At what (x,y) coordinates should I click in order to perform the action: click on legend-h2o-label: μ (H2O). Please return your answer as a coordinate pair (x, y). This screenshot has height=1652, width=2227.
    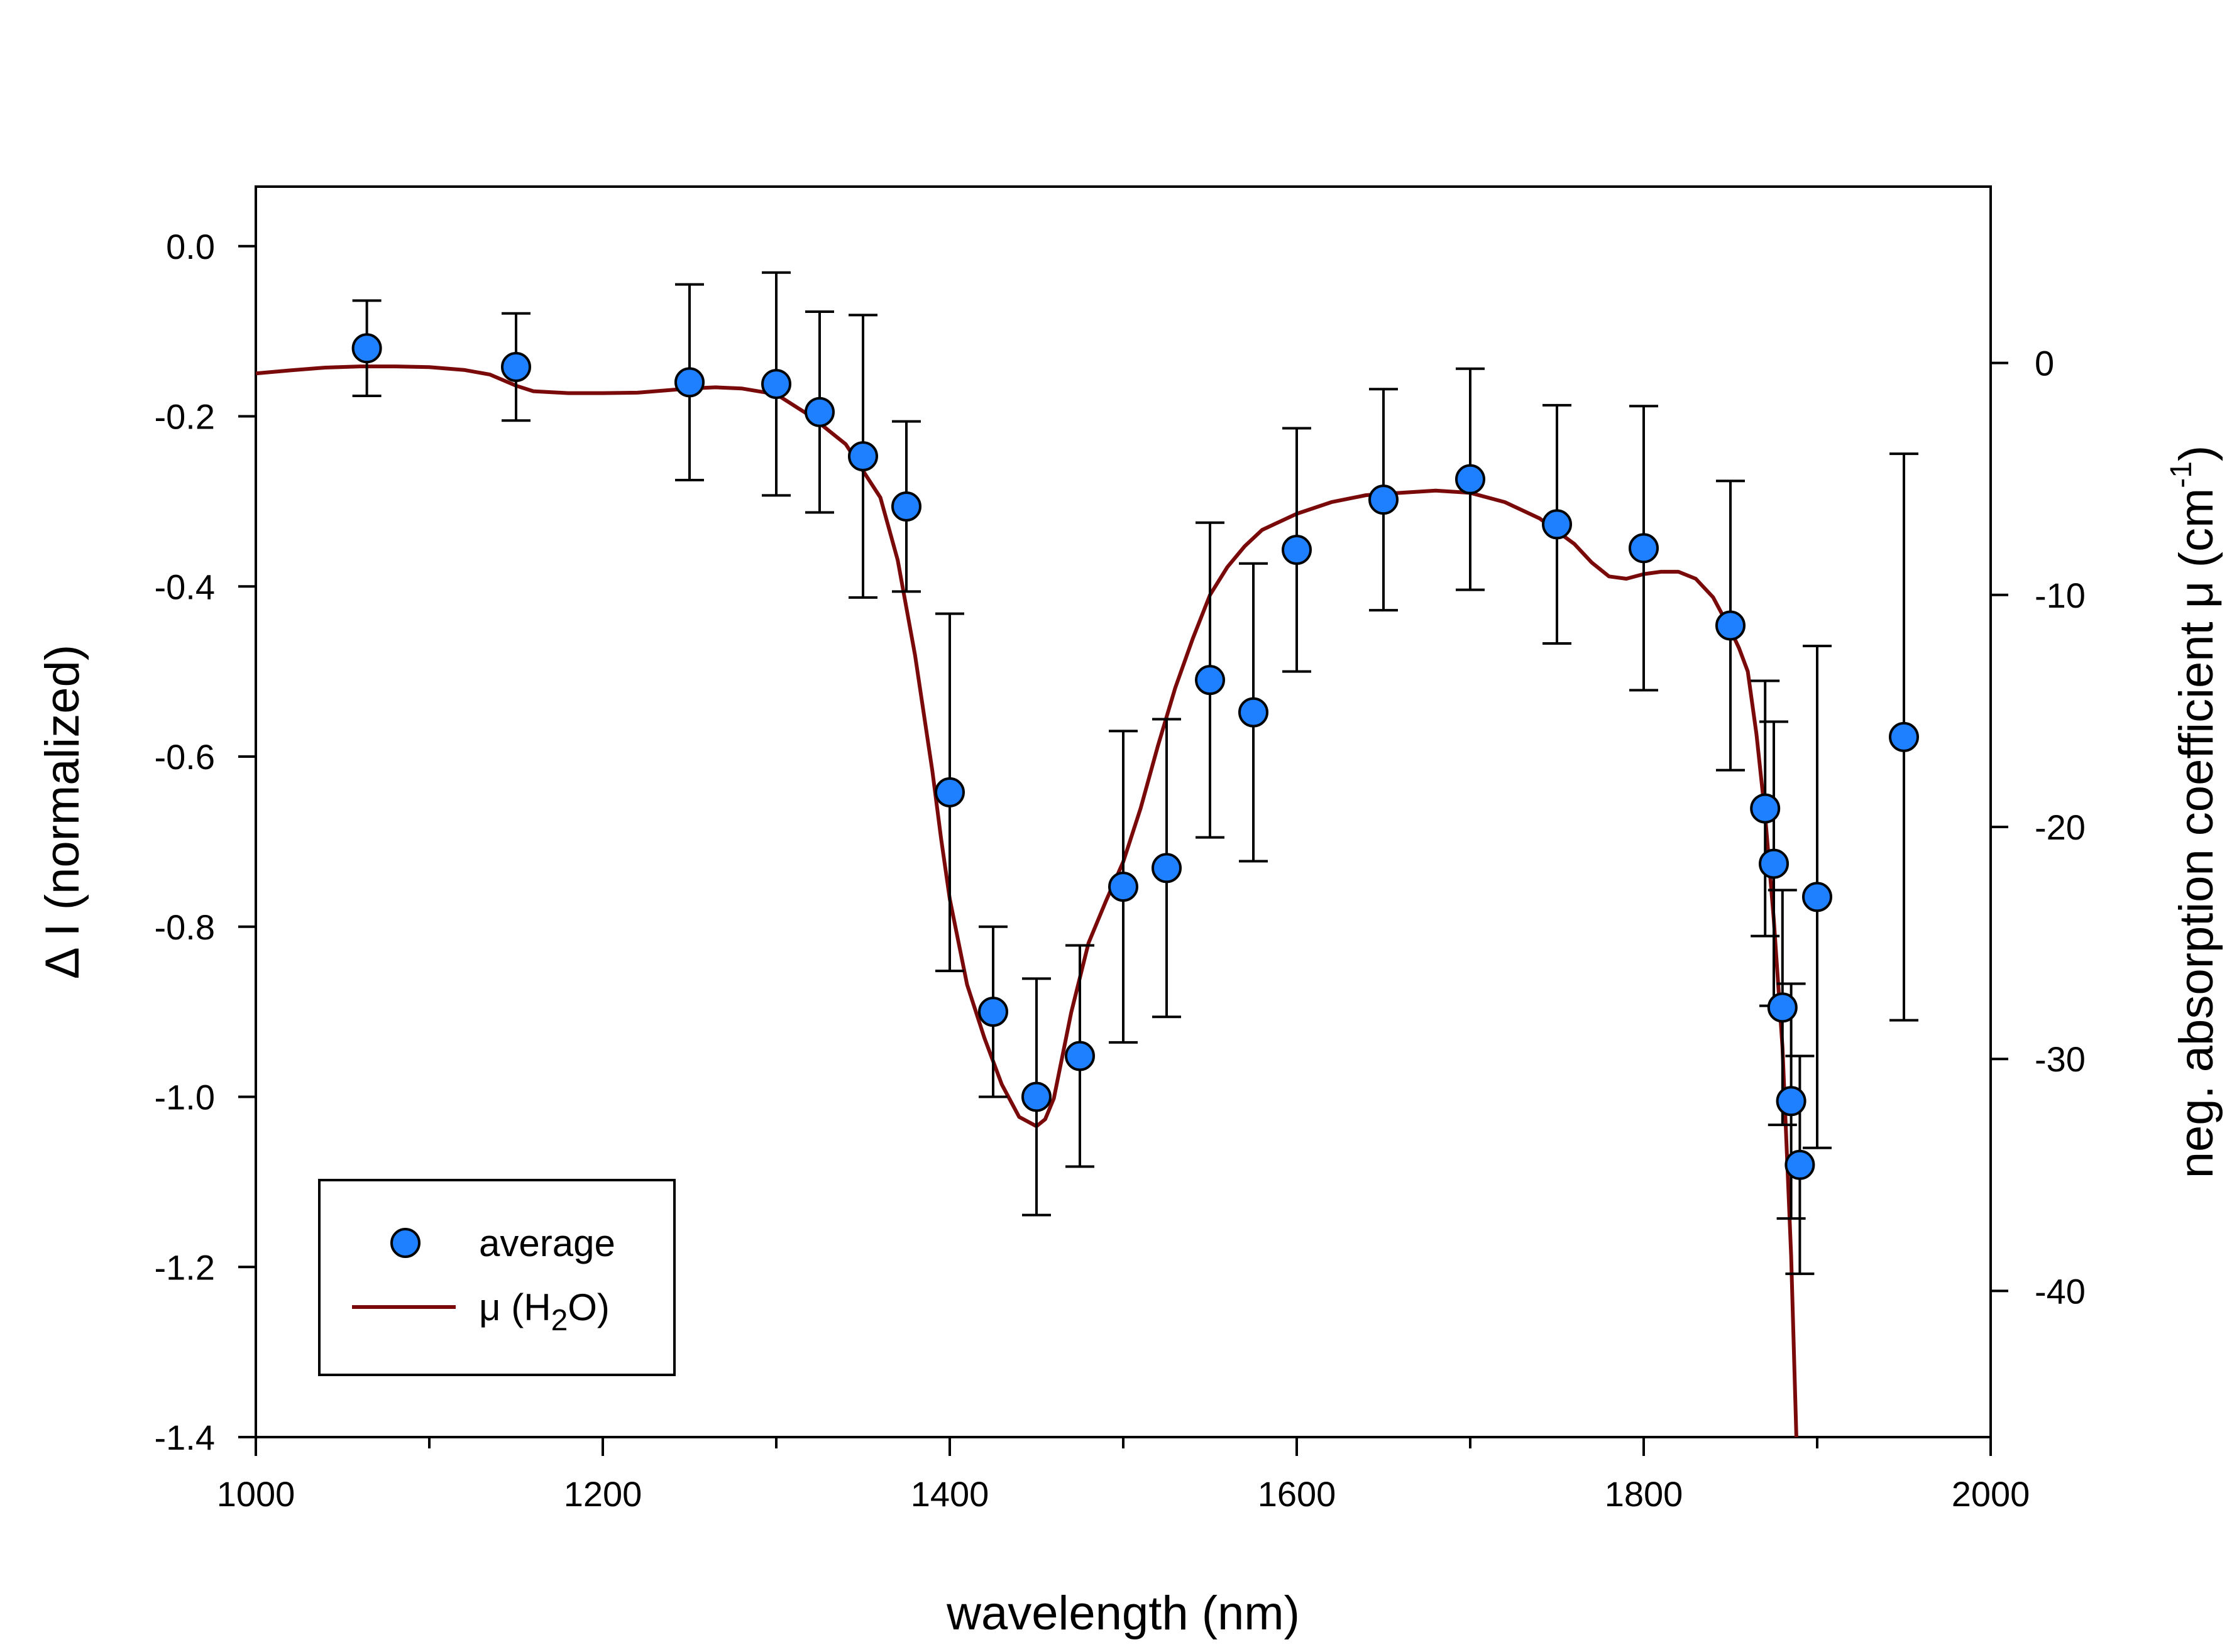
    Looking at the image, I should click on (544, 1311).